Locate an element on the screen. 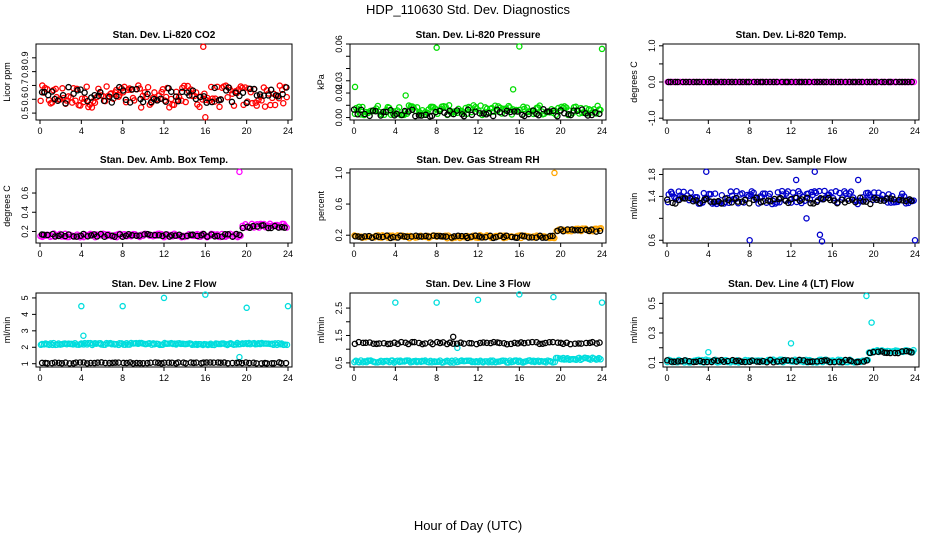 This screenshot has width=936, height=540. y-axis-label: ml/min is located at coordinates (634, 206).